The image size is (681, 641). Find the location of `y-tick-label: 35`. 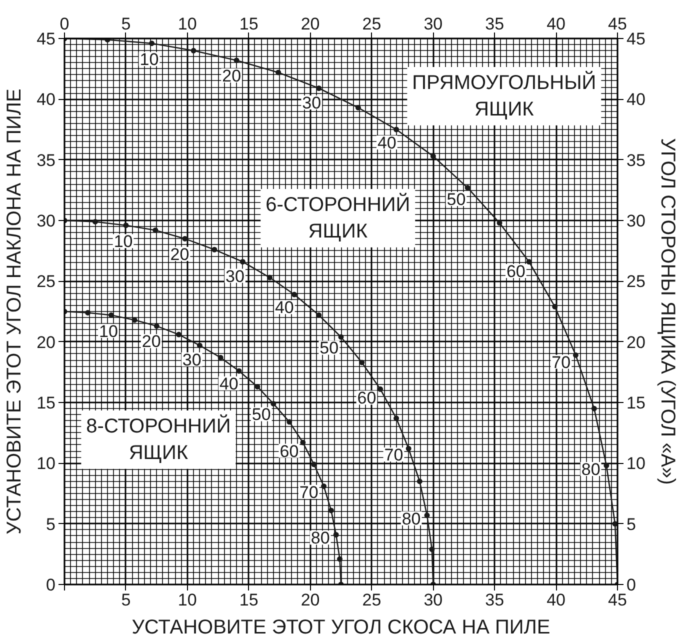

y-tick-label: 35 is located at coordinates (46, 160).